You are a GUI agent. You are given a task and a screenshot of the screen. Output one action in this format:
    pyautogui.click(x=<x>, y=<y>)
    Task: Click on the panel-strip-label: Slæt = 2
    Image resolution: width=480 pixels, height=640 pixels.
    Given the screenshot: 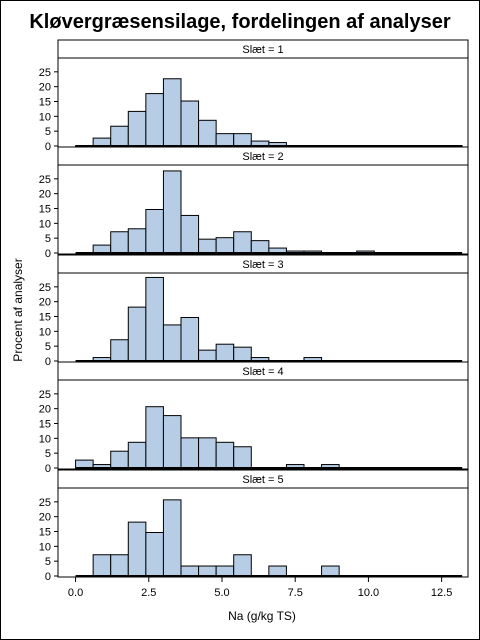 What is the action you would take?
    pyautogui.click(x=262, y=157)
    